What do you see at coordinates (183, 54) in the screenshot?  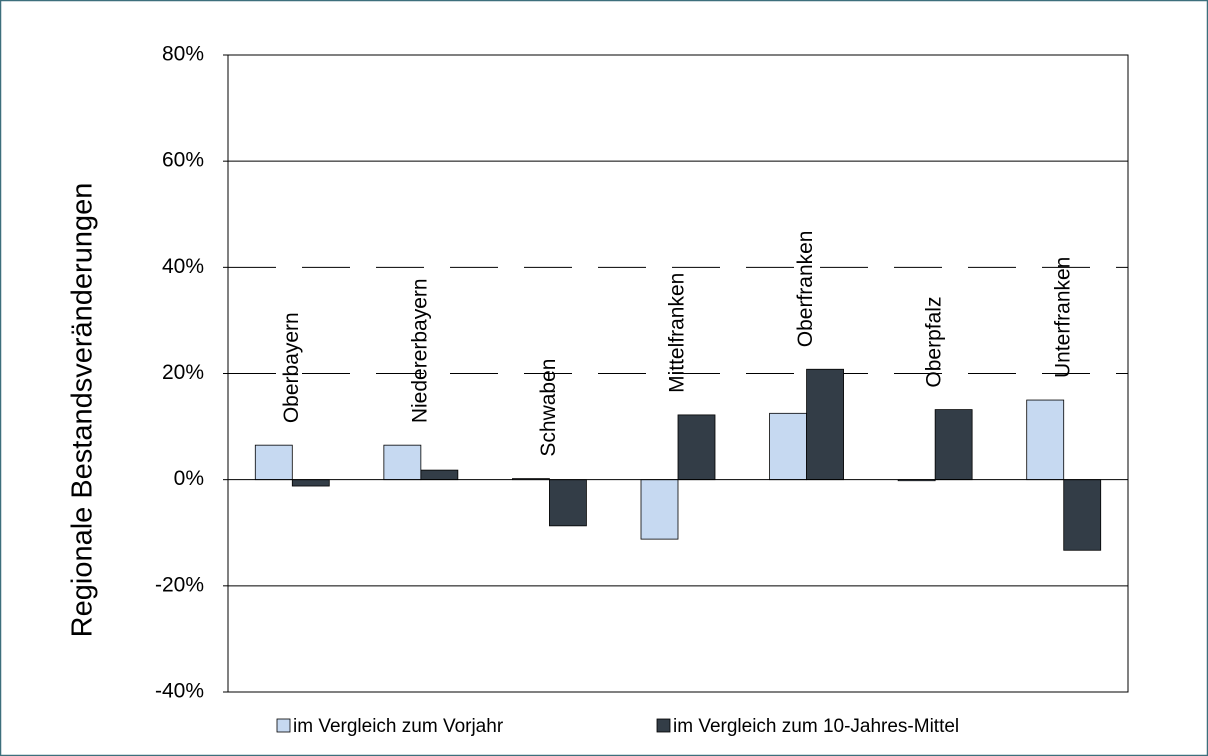 I see `y-tick-label: 80%` at bounding box center [183, 54].